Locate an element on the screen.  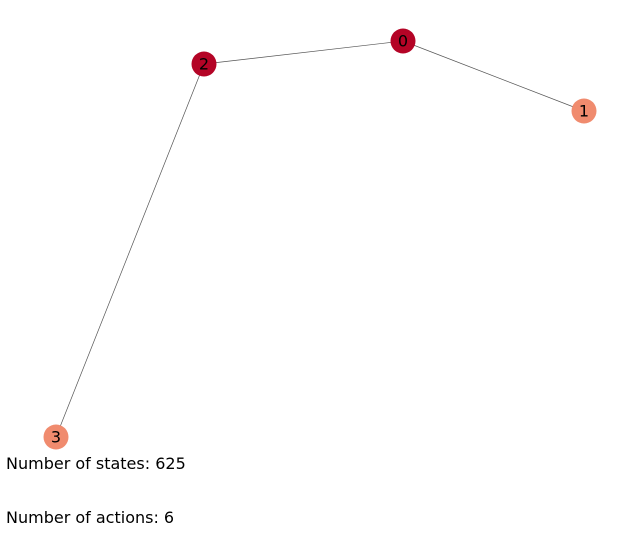
node-label-1: 1 is located at coordinates (584, 111).